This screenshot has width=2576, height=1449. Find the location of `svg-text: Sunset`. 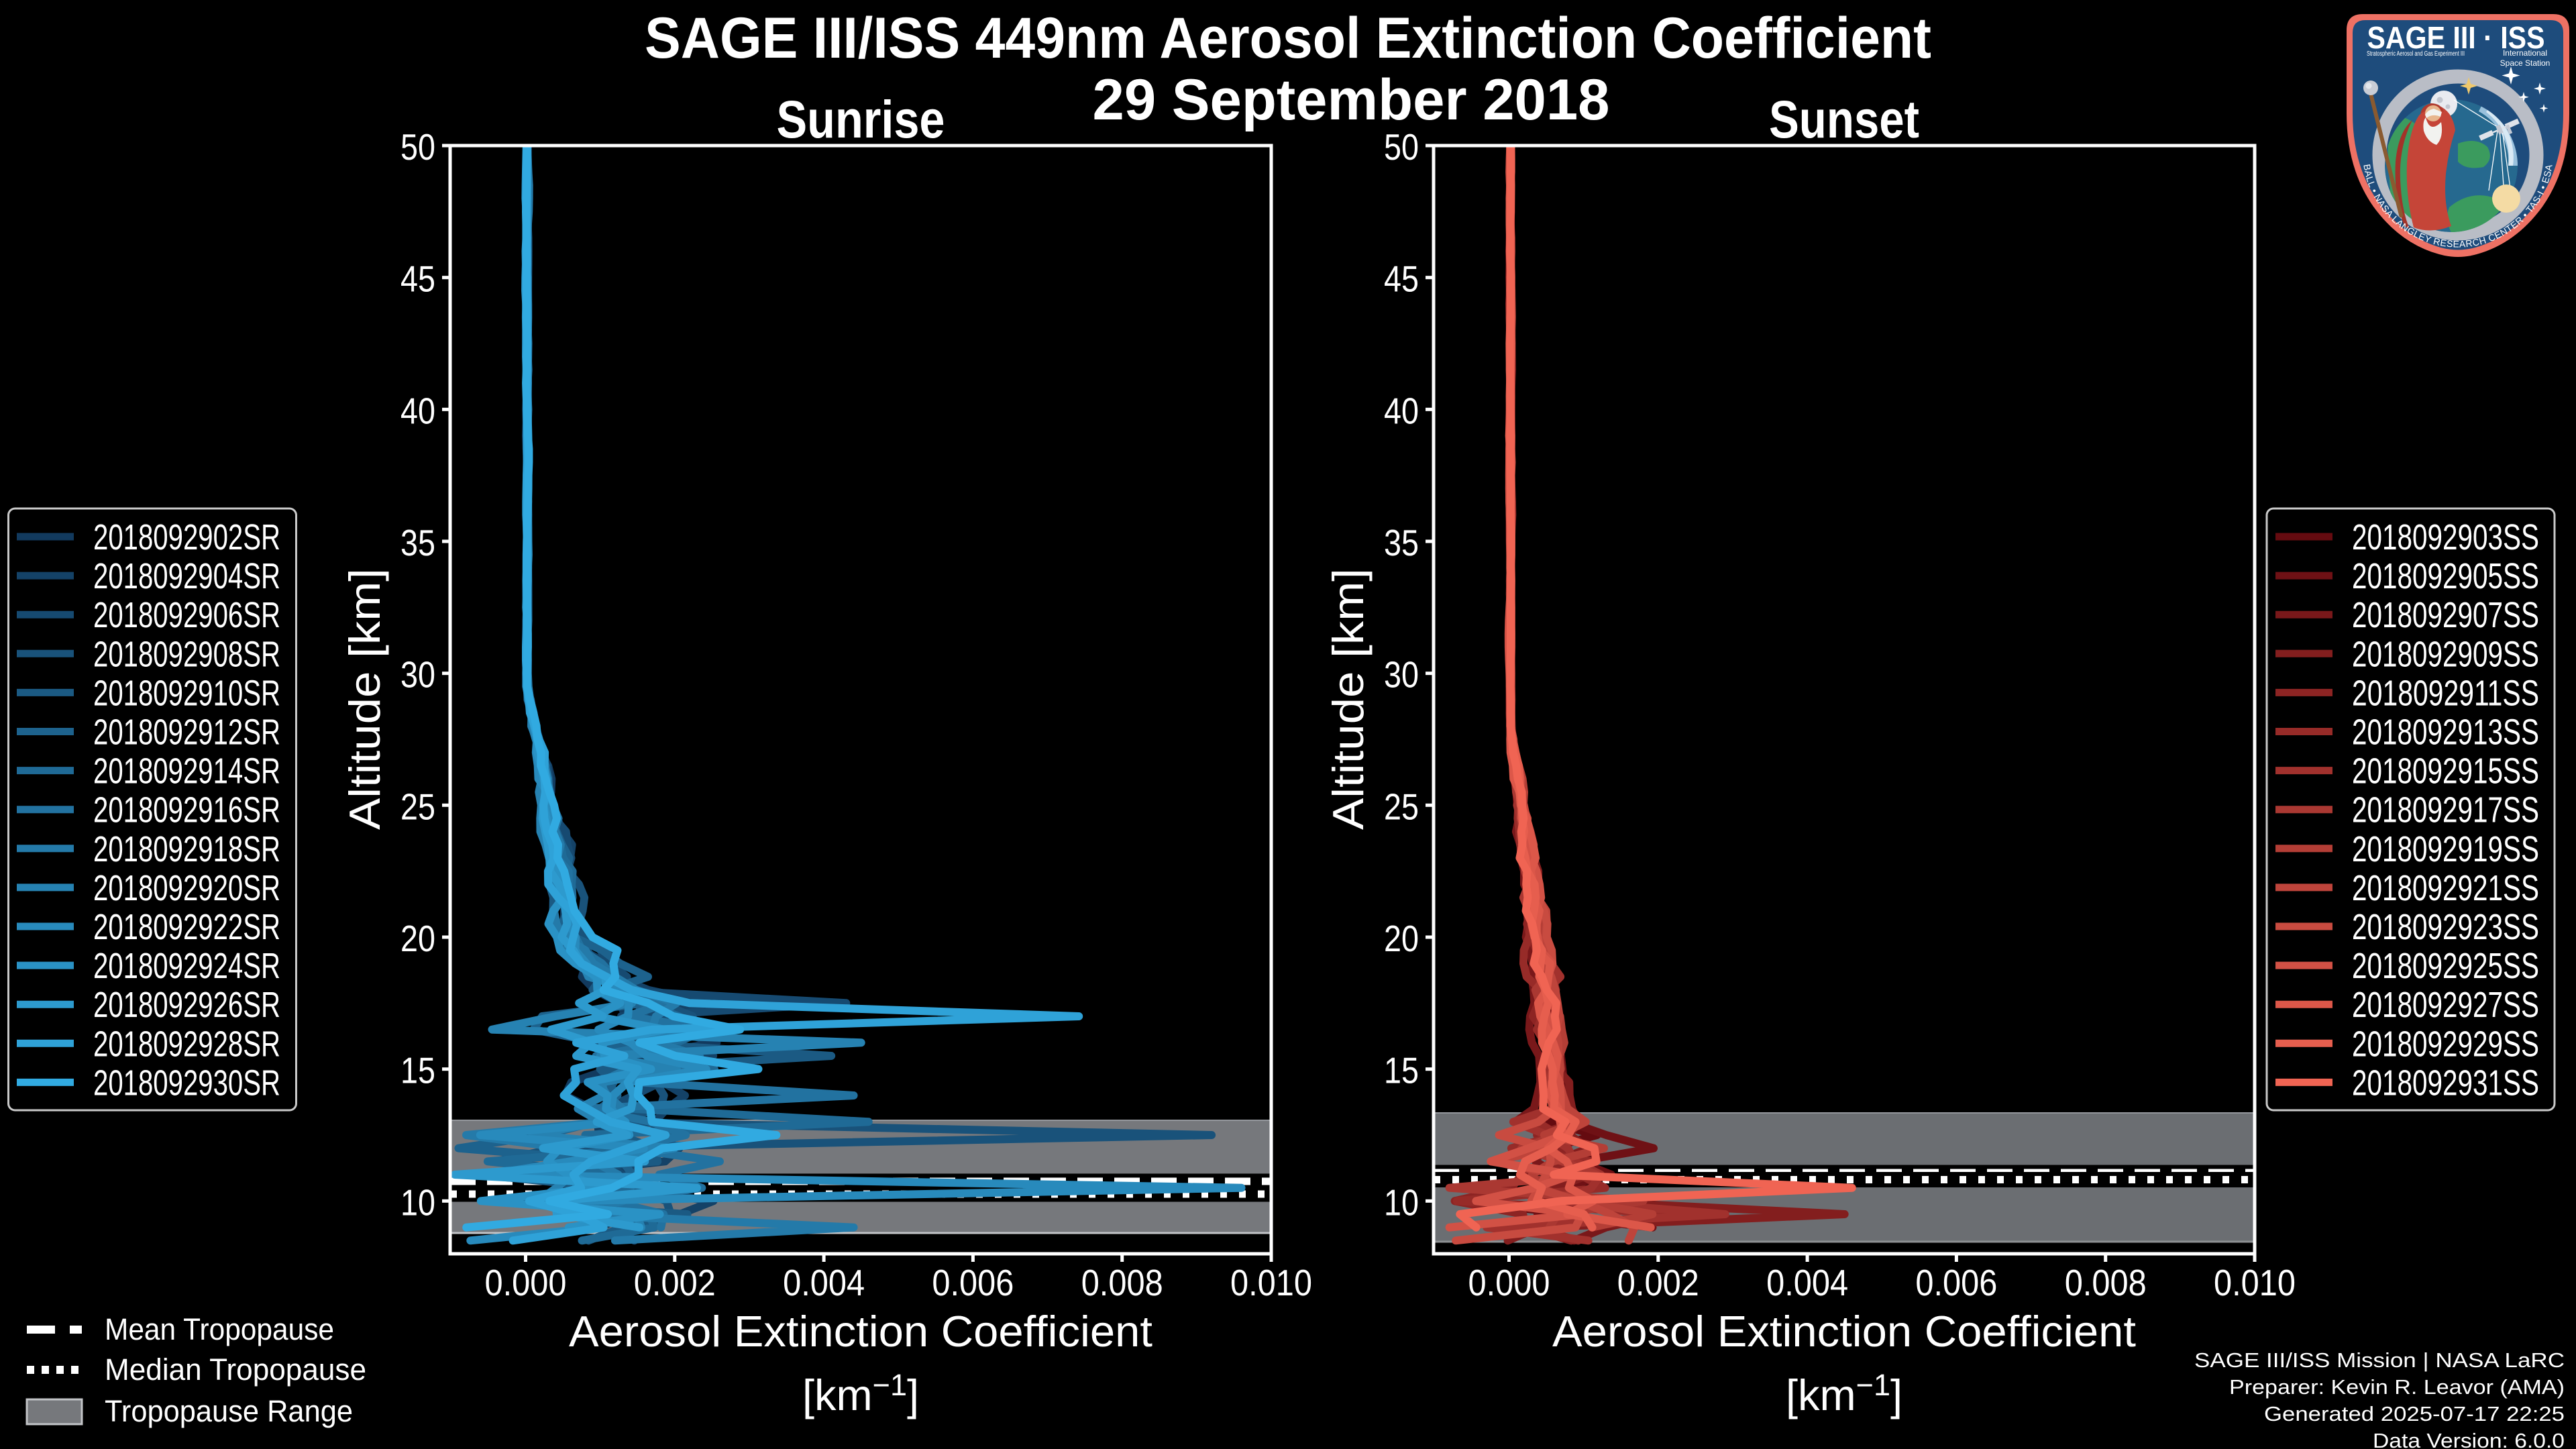

svg-text: Sunset is located at coordinates (1844, 119).